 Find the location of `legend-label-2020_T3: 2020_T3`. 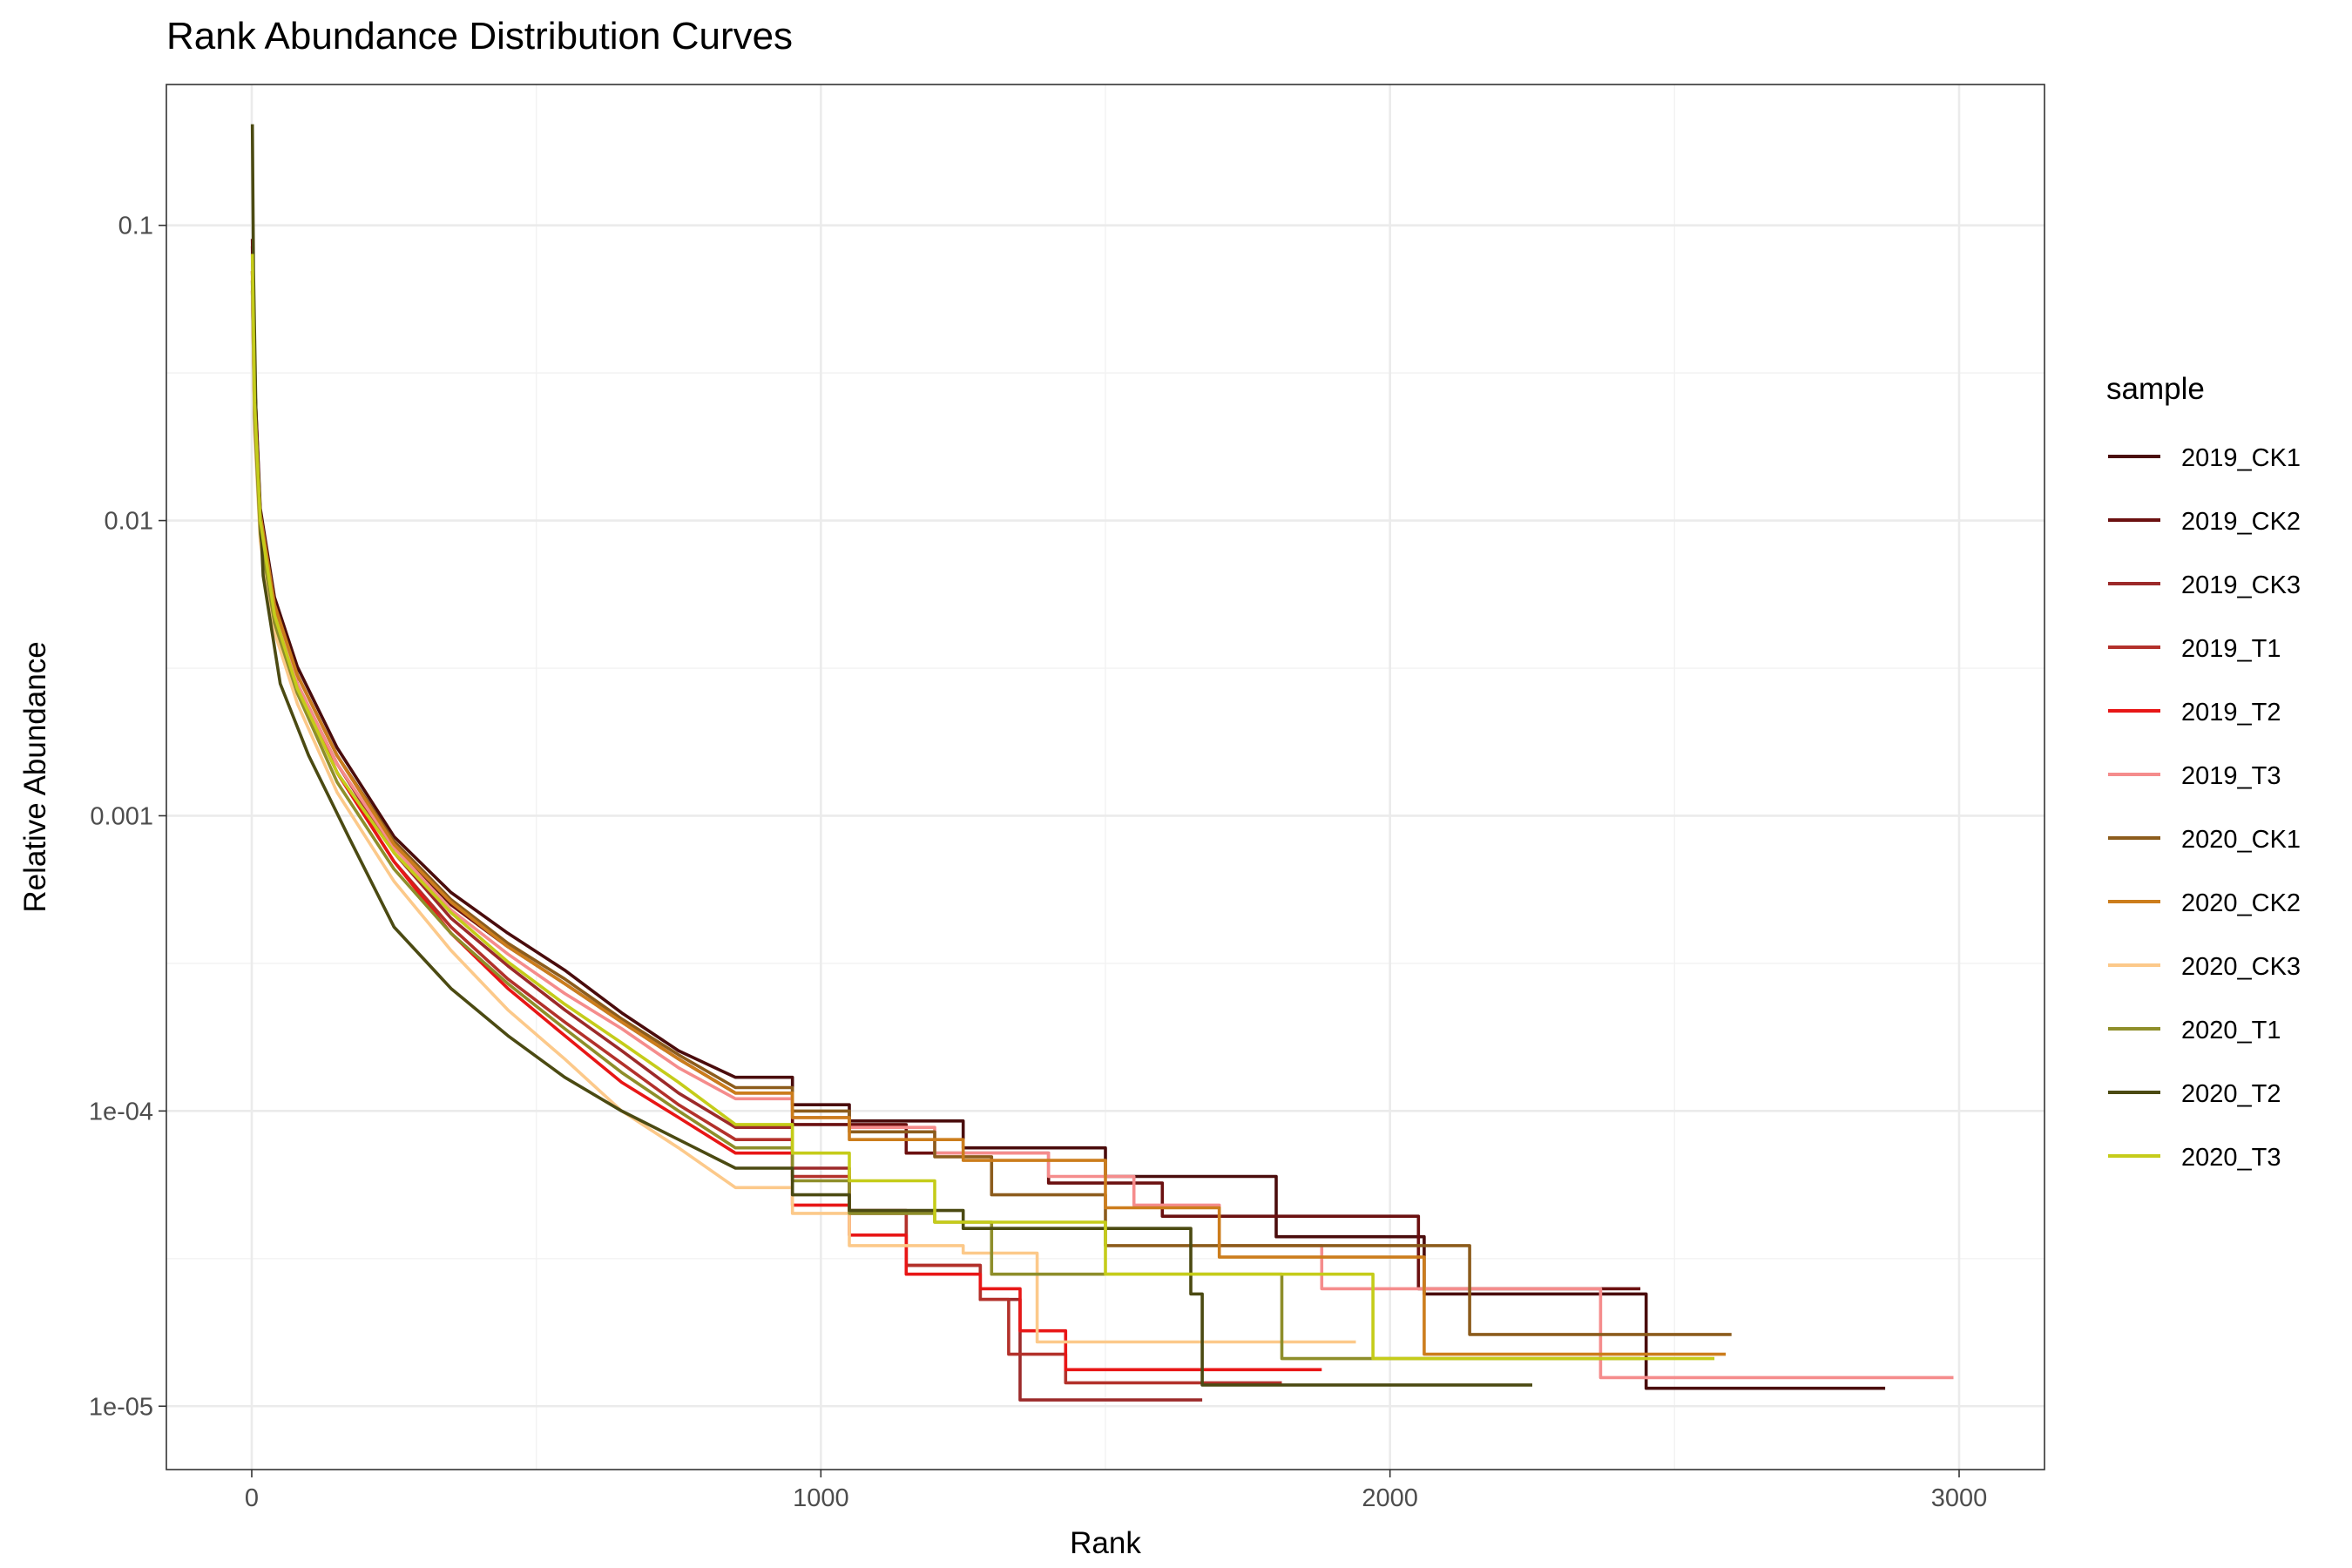

legend-label-2020_T3: 2020_T3 is located at coordinates (2231, 1158).